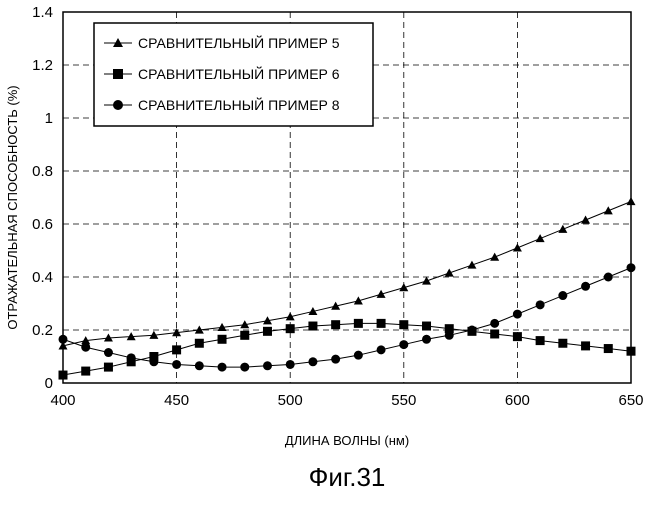 The image size is (648, 505). Describe the element at coordinates (62, 400) in the screenshot. I see `x-tick-label: 400` at that location.